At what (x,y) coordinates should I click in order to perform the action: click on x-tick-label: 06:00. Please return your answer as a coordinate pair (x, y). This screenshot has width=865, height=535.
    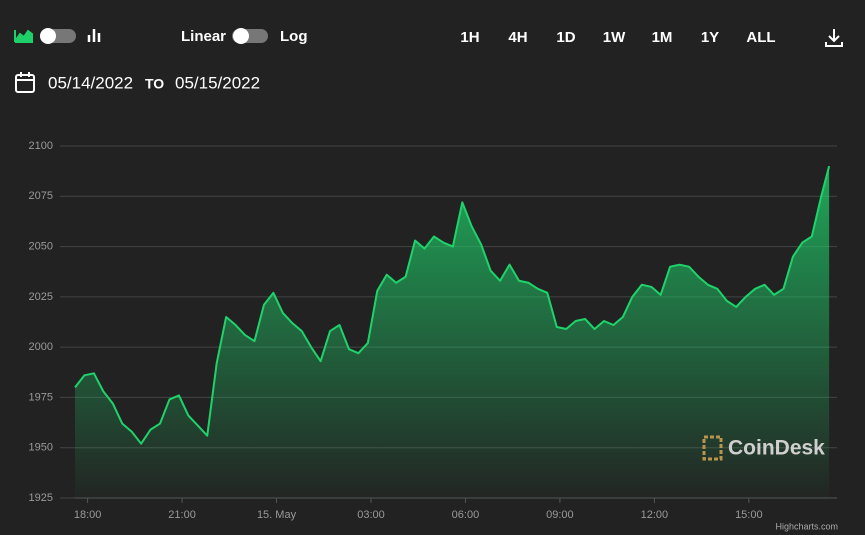
    Looking at the image, I should click on (466, 515).